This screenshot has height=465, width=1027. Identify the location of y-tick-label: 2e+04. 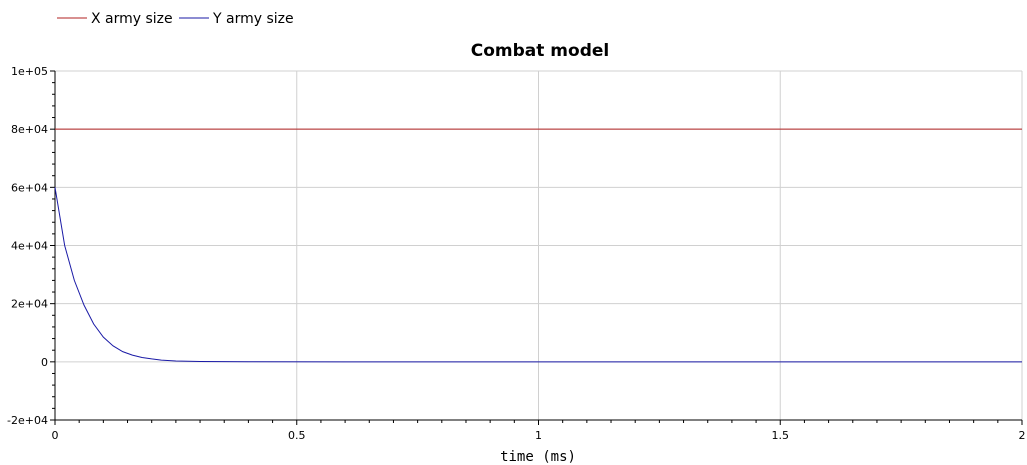
(29, 304).